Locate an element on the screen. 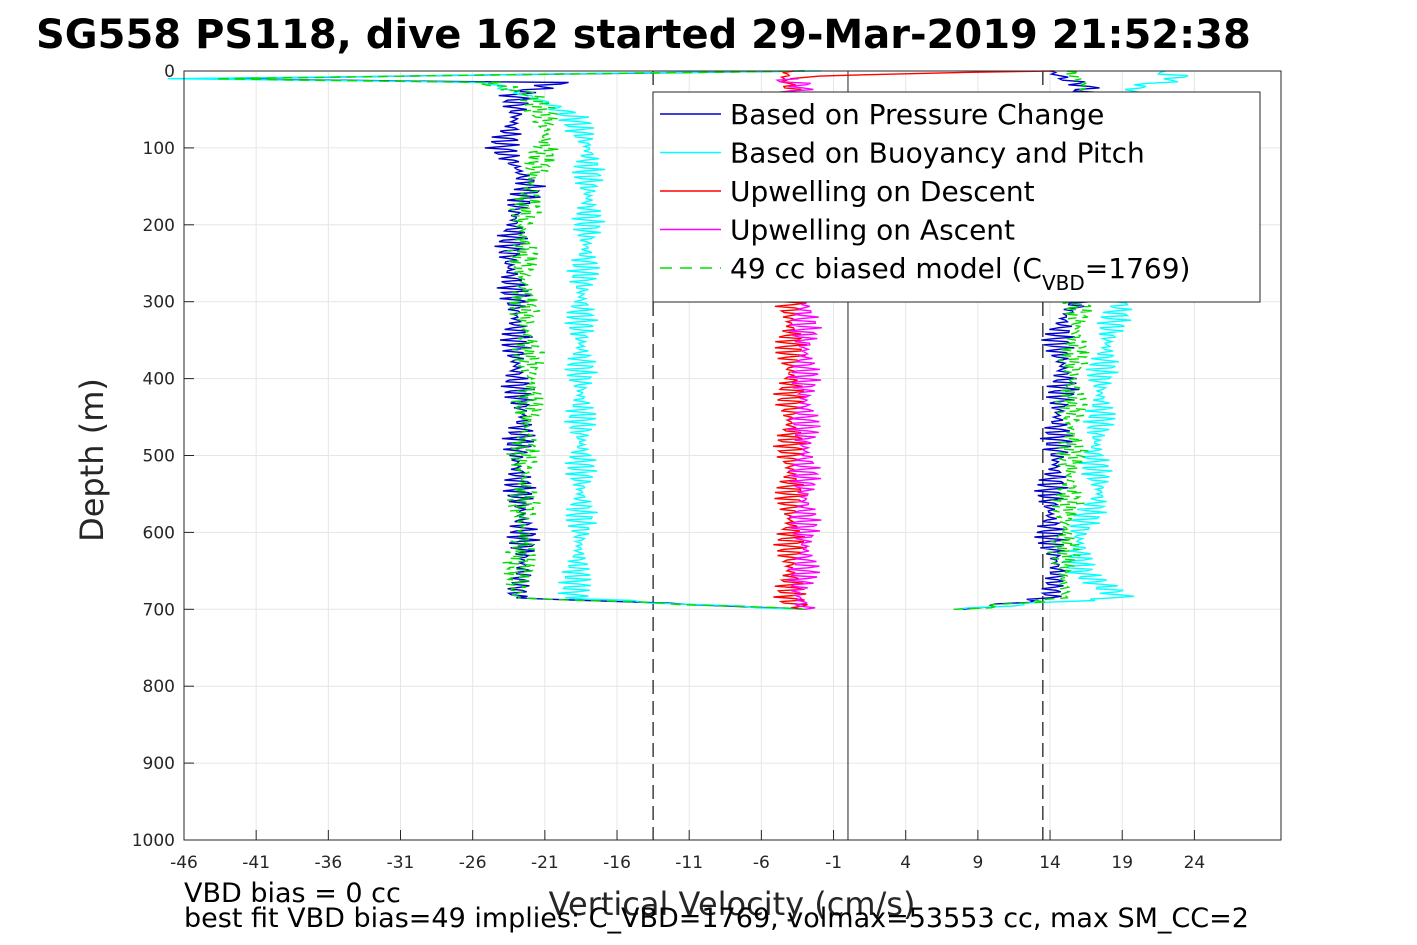 Image resolution: width=1417 pixels, height=945 pixels. x-tick-label: -11 is located at coordinates (689, 863).